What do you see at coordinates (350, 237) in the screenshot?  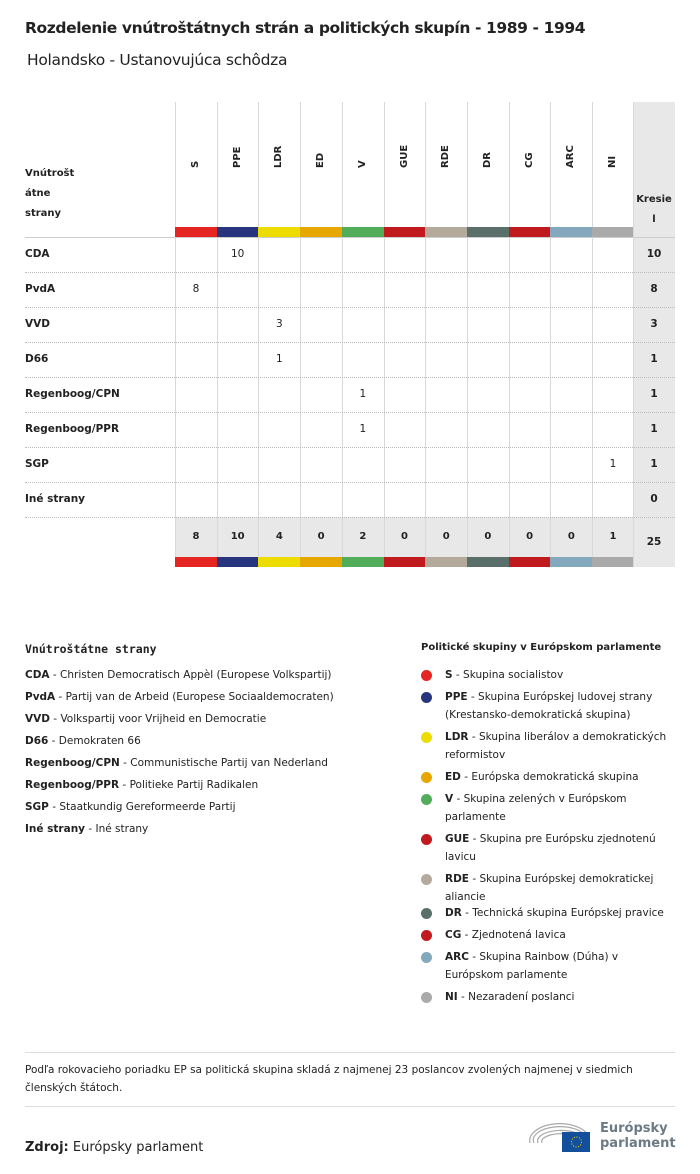 I see `header-divider` at bounding box center [350, 237].